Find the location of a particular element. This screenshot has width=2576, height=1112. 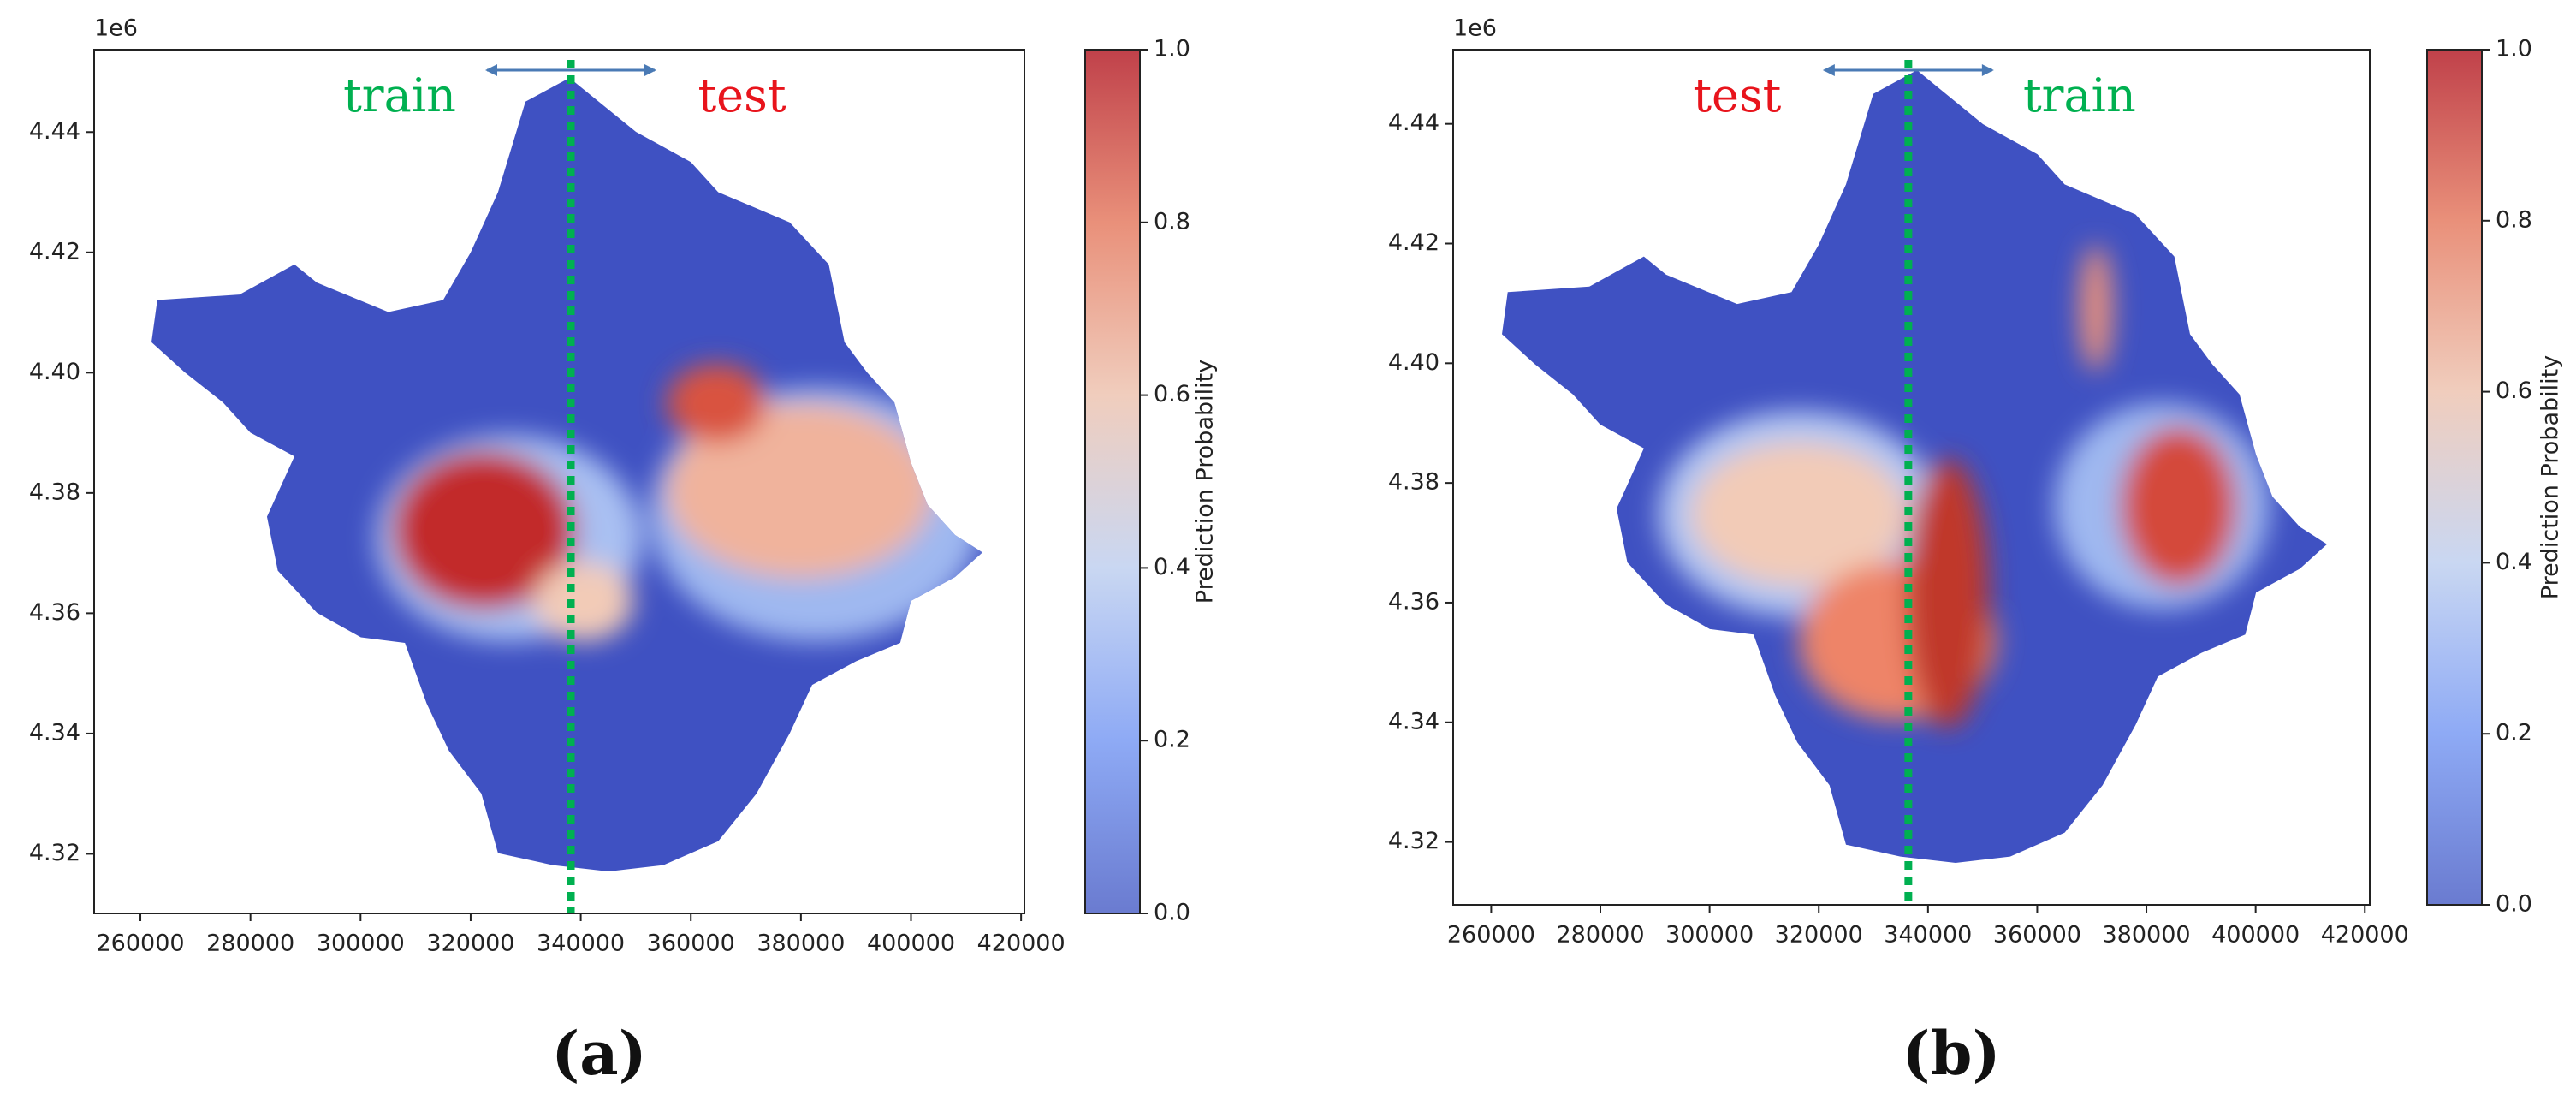

panel-label: (a) is located at coordinates (599, 1053).